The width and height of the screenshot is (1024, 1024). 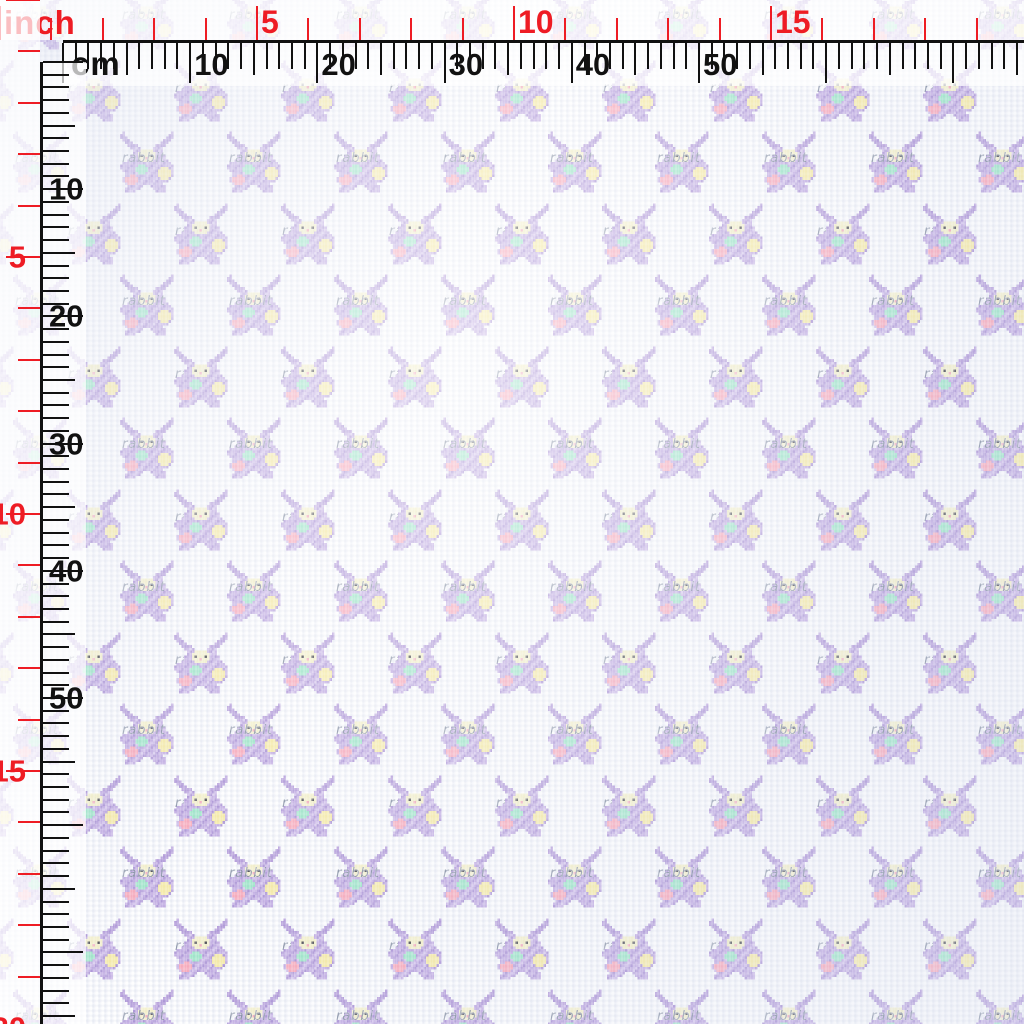 I want to click on ruler-inch-vertical: 5 10 15 20, so click(x=20, y=512).